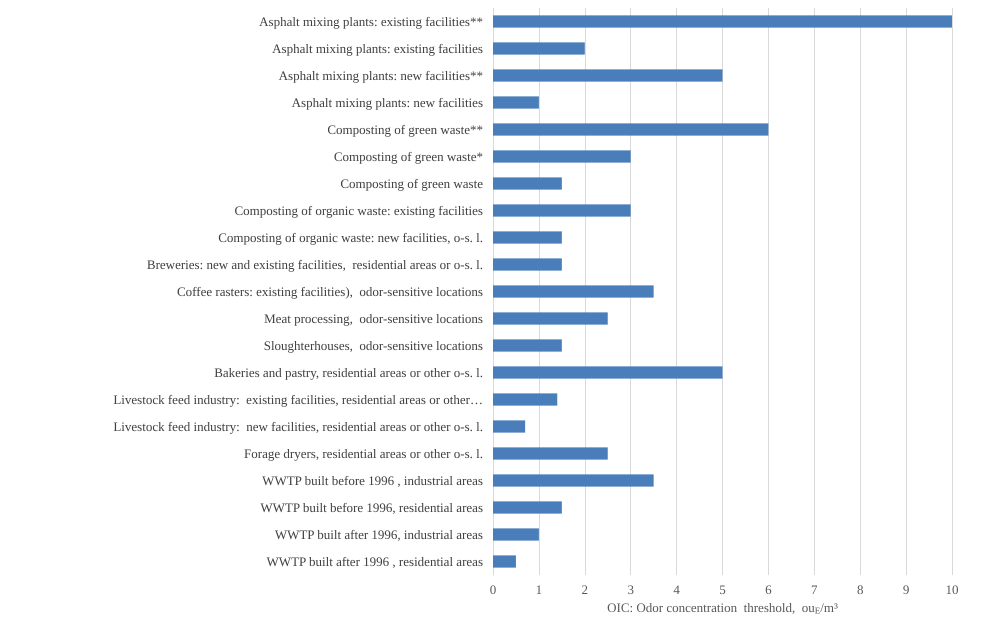  Describe the element at coordinates (408, 156) in the screenshot. I see `y-tick-label: Composting of green waste*` at that location.